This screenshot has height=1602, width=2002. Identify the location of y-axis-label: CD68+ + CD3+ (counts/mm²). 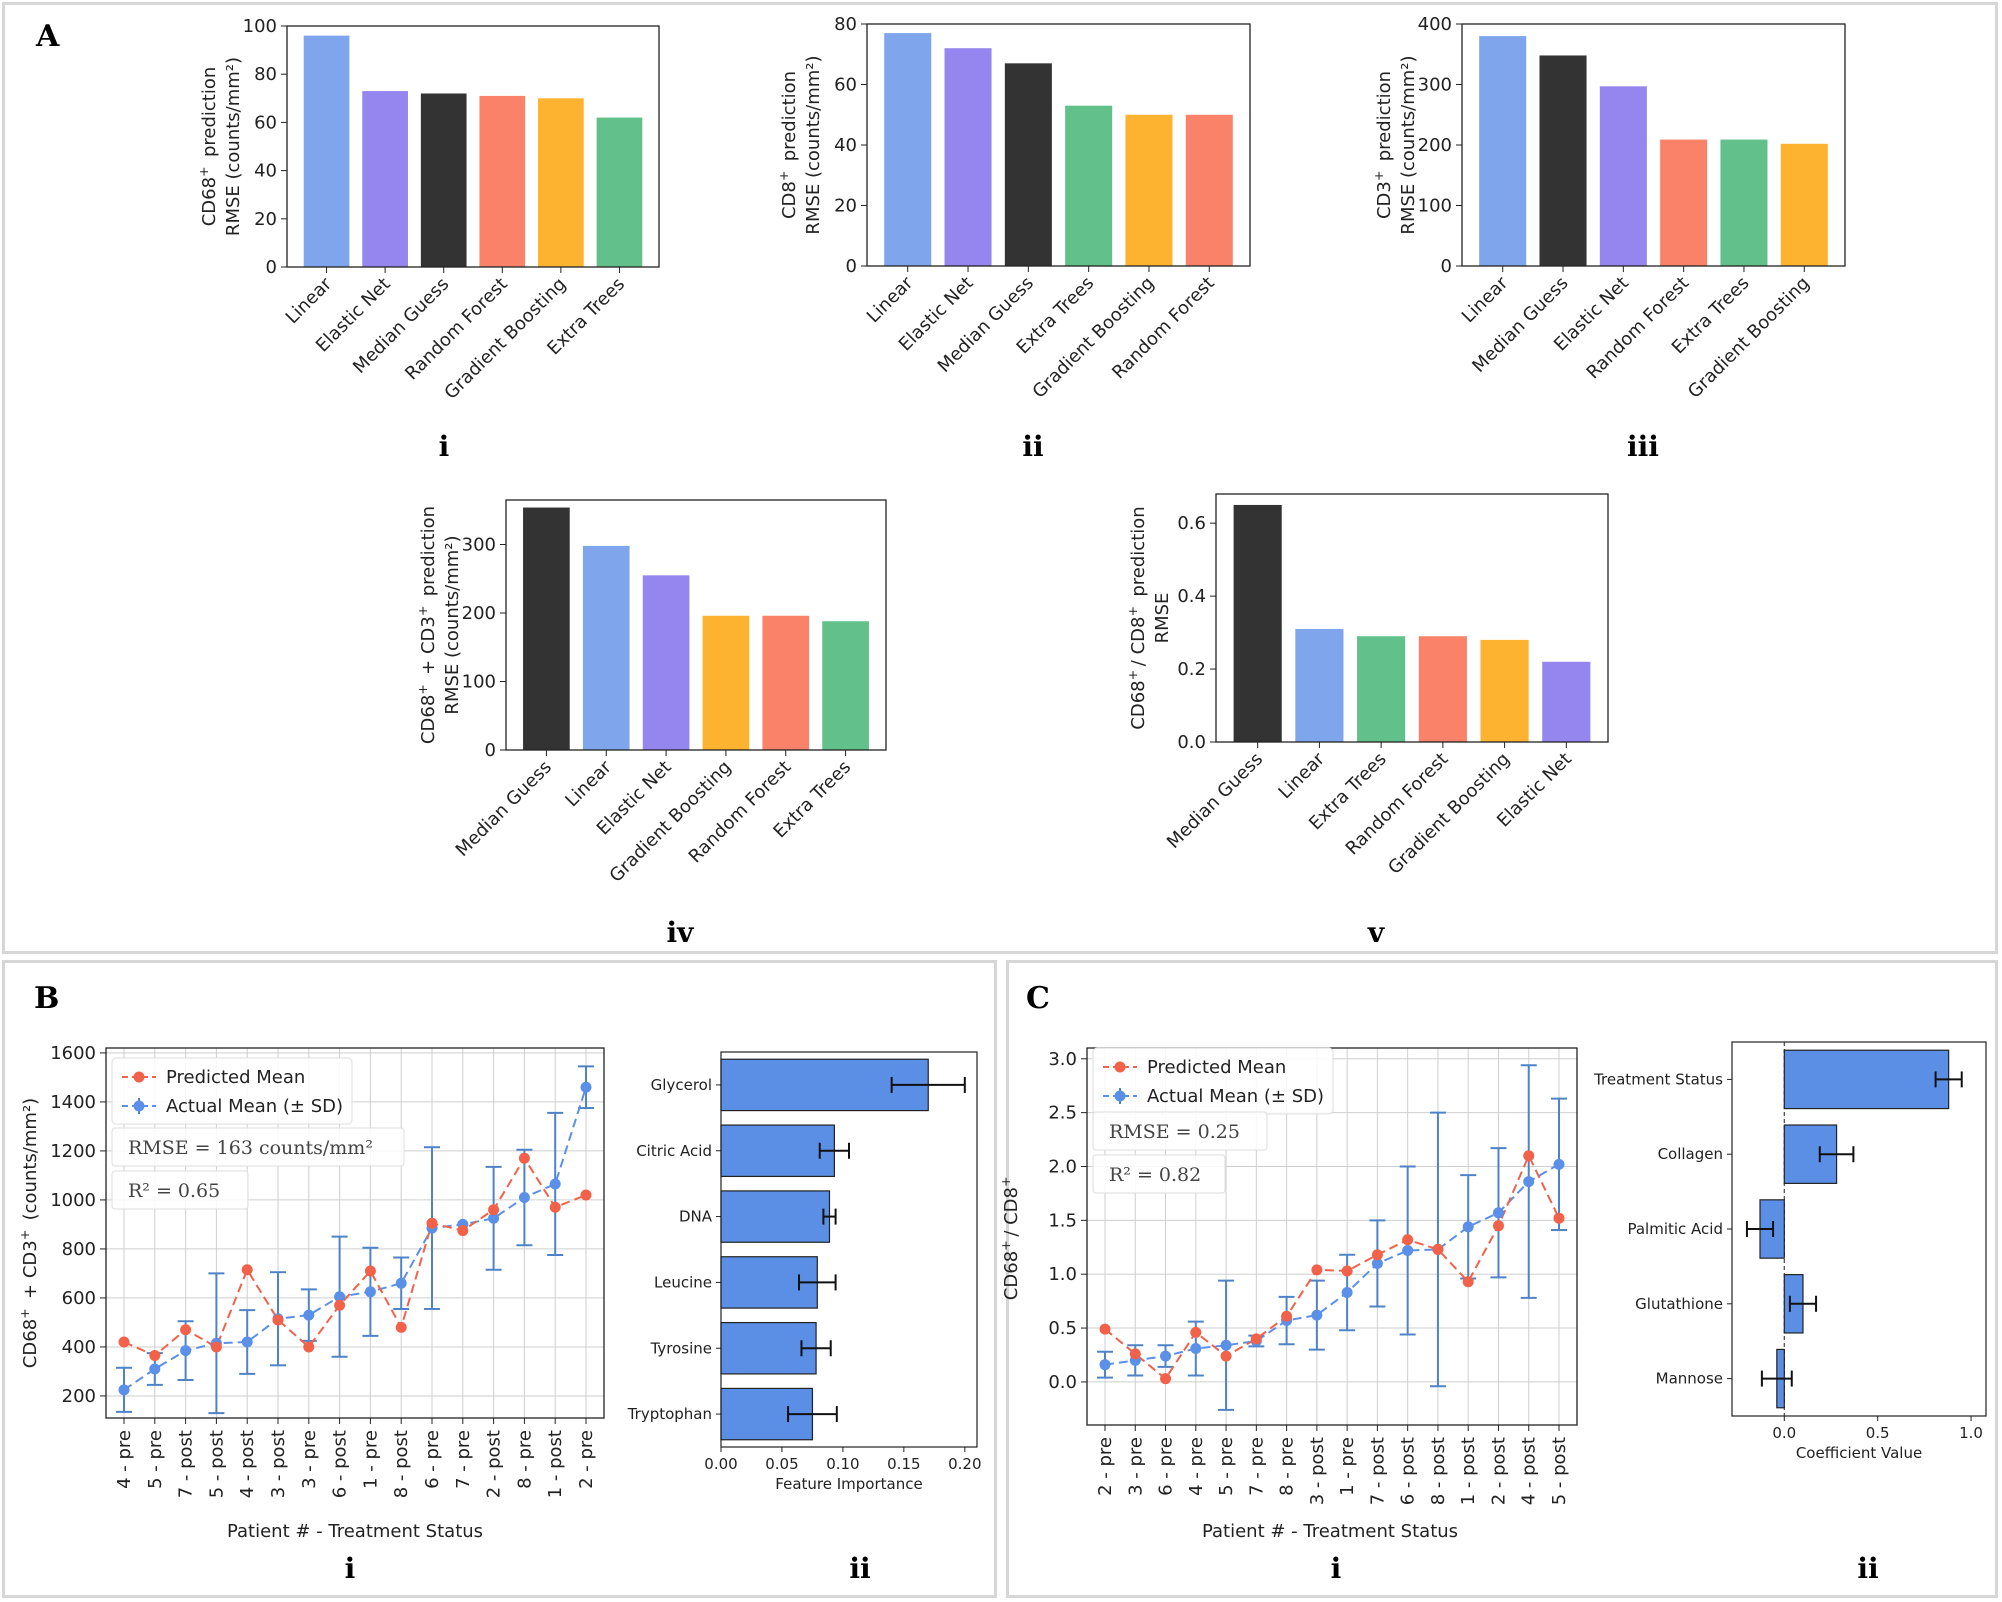
(29, 1233).